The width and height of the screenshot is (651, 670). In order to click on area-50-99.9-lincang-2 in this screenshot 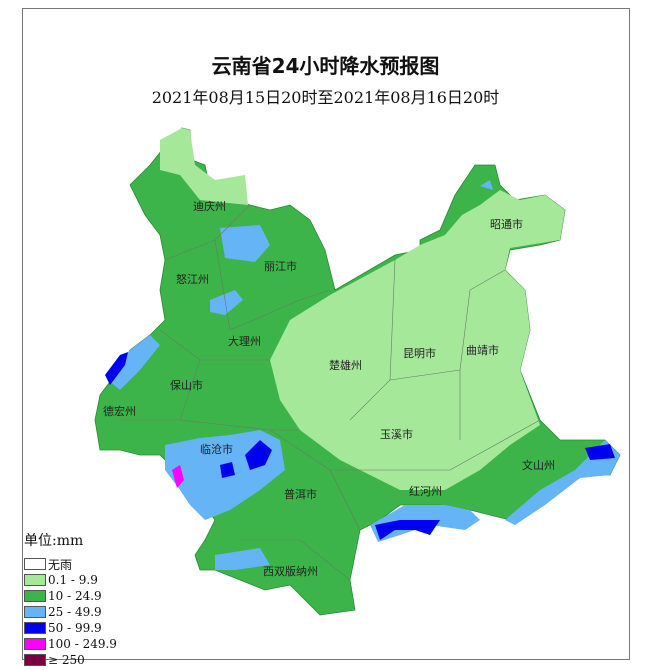, I will do `click(227, 470)`.